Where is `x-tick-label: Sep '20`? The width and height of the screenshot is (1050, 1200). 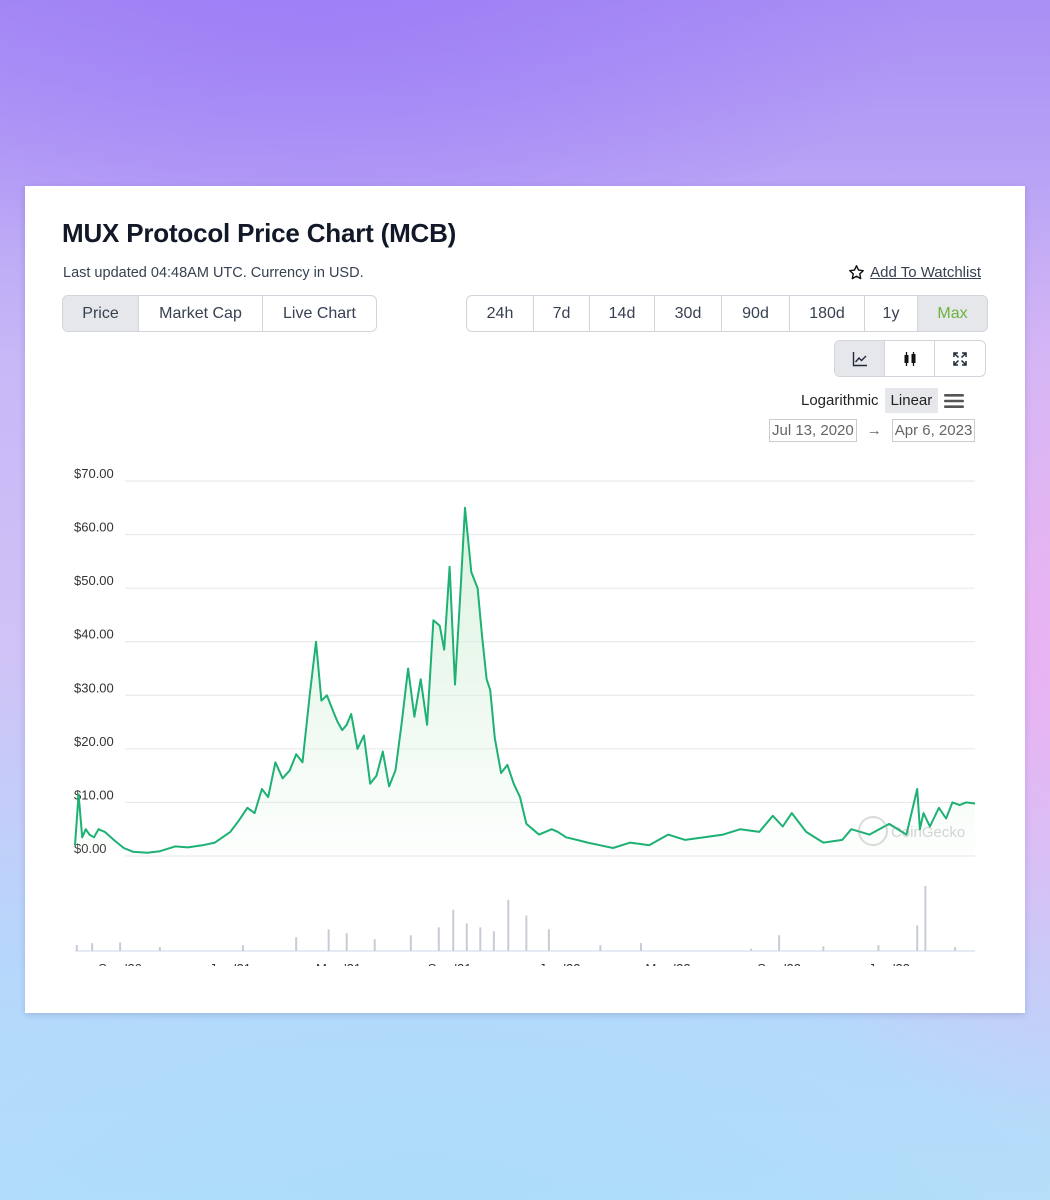
x-tick-label: Sep '20 is located at coordinates (120, 963).